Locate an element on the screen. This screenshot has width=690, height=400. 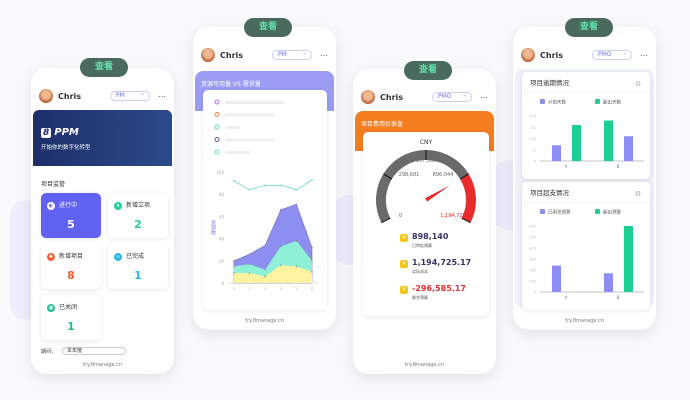
stat-value: 1 is located at coordinates (71, 326).